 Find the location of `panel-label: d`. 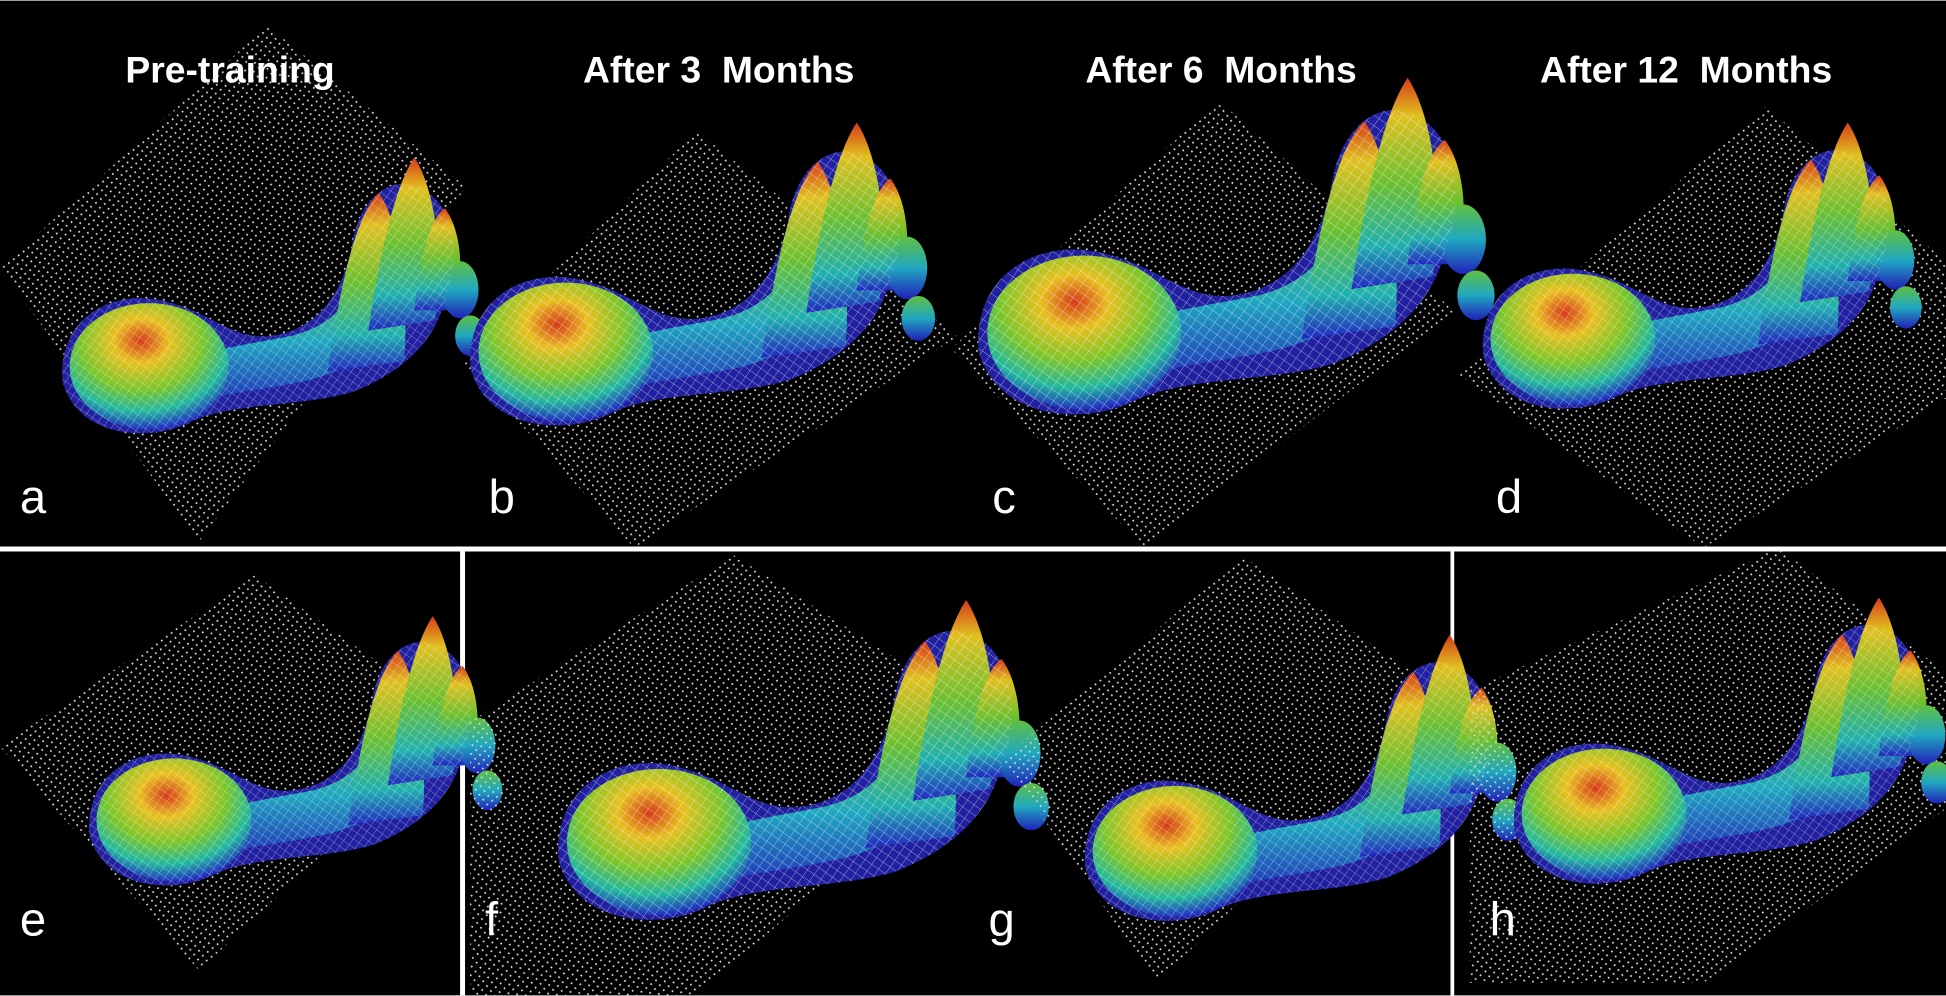

panel-label: d is located at coordinates (1509, 497).